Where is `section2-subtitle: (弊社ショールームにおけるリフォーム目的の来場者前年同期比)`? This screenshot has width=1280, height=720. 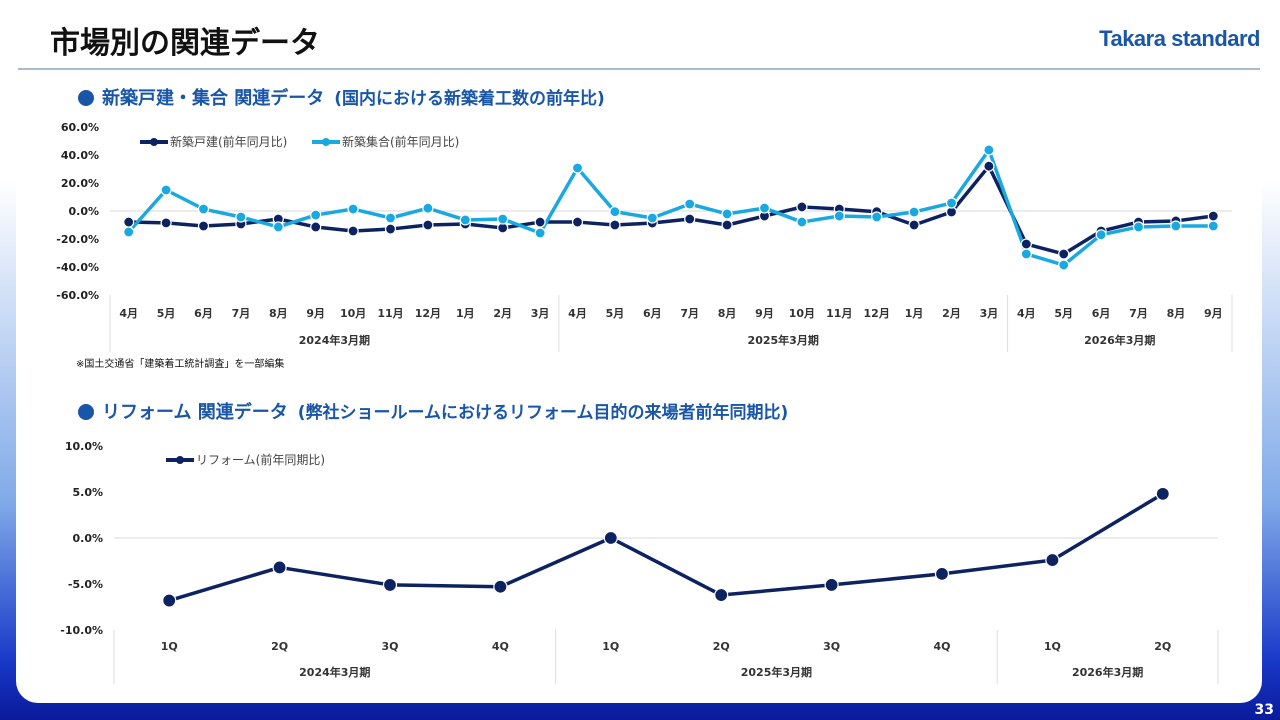 section2-subtitle: (弊社ショールームにおけるリフォーム目的の来場者前年同期比) is located at coordinates (543, 413).